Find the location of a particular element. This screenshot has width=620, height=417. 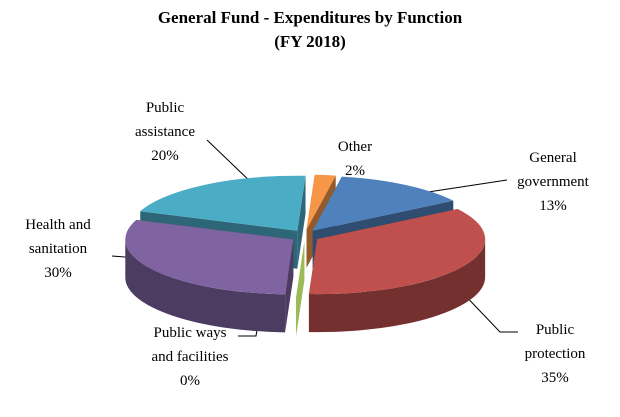

data-label: General government 13% is located at coordinates (553, 182).